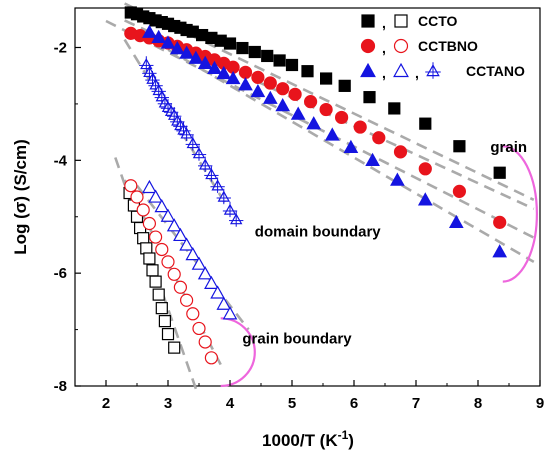 Image resolution: width=550 pixels, height=459 pixels. What do you see at coordinates (318, 231) in the screenshot?
I see `annotation-label: domain boundary` at bounding box center [318, 231].